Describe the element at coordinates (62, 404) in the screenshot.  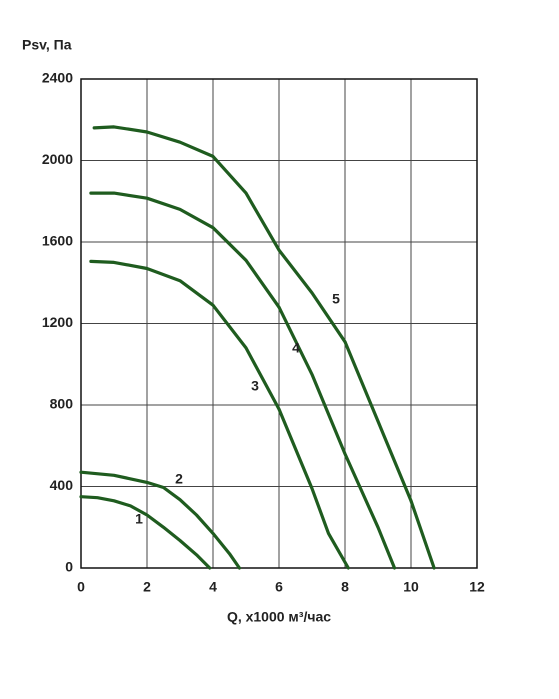
I see `y-tick-label: 800` at that location.